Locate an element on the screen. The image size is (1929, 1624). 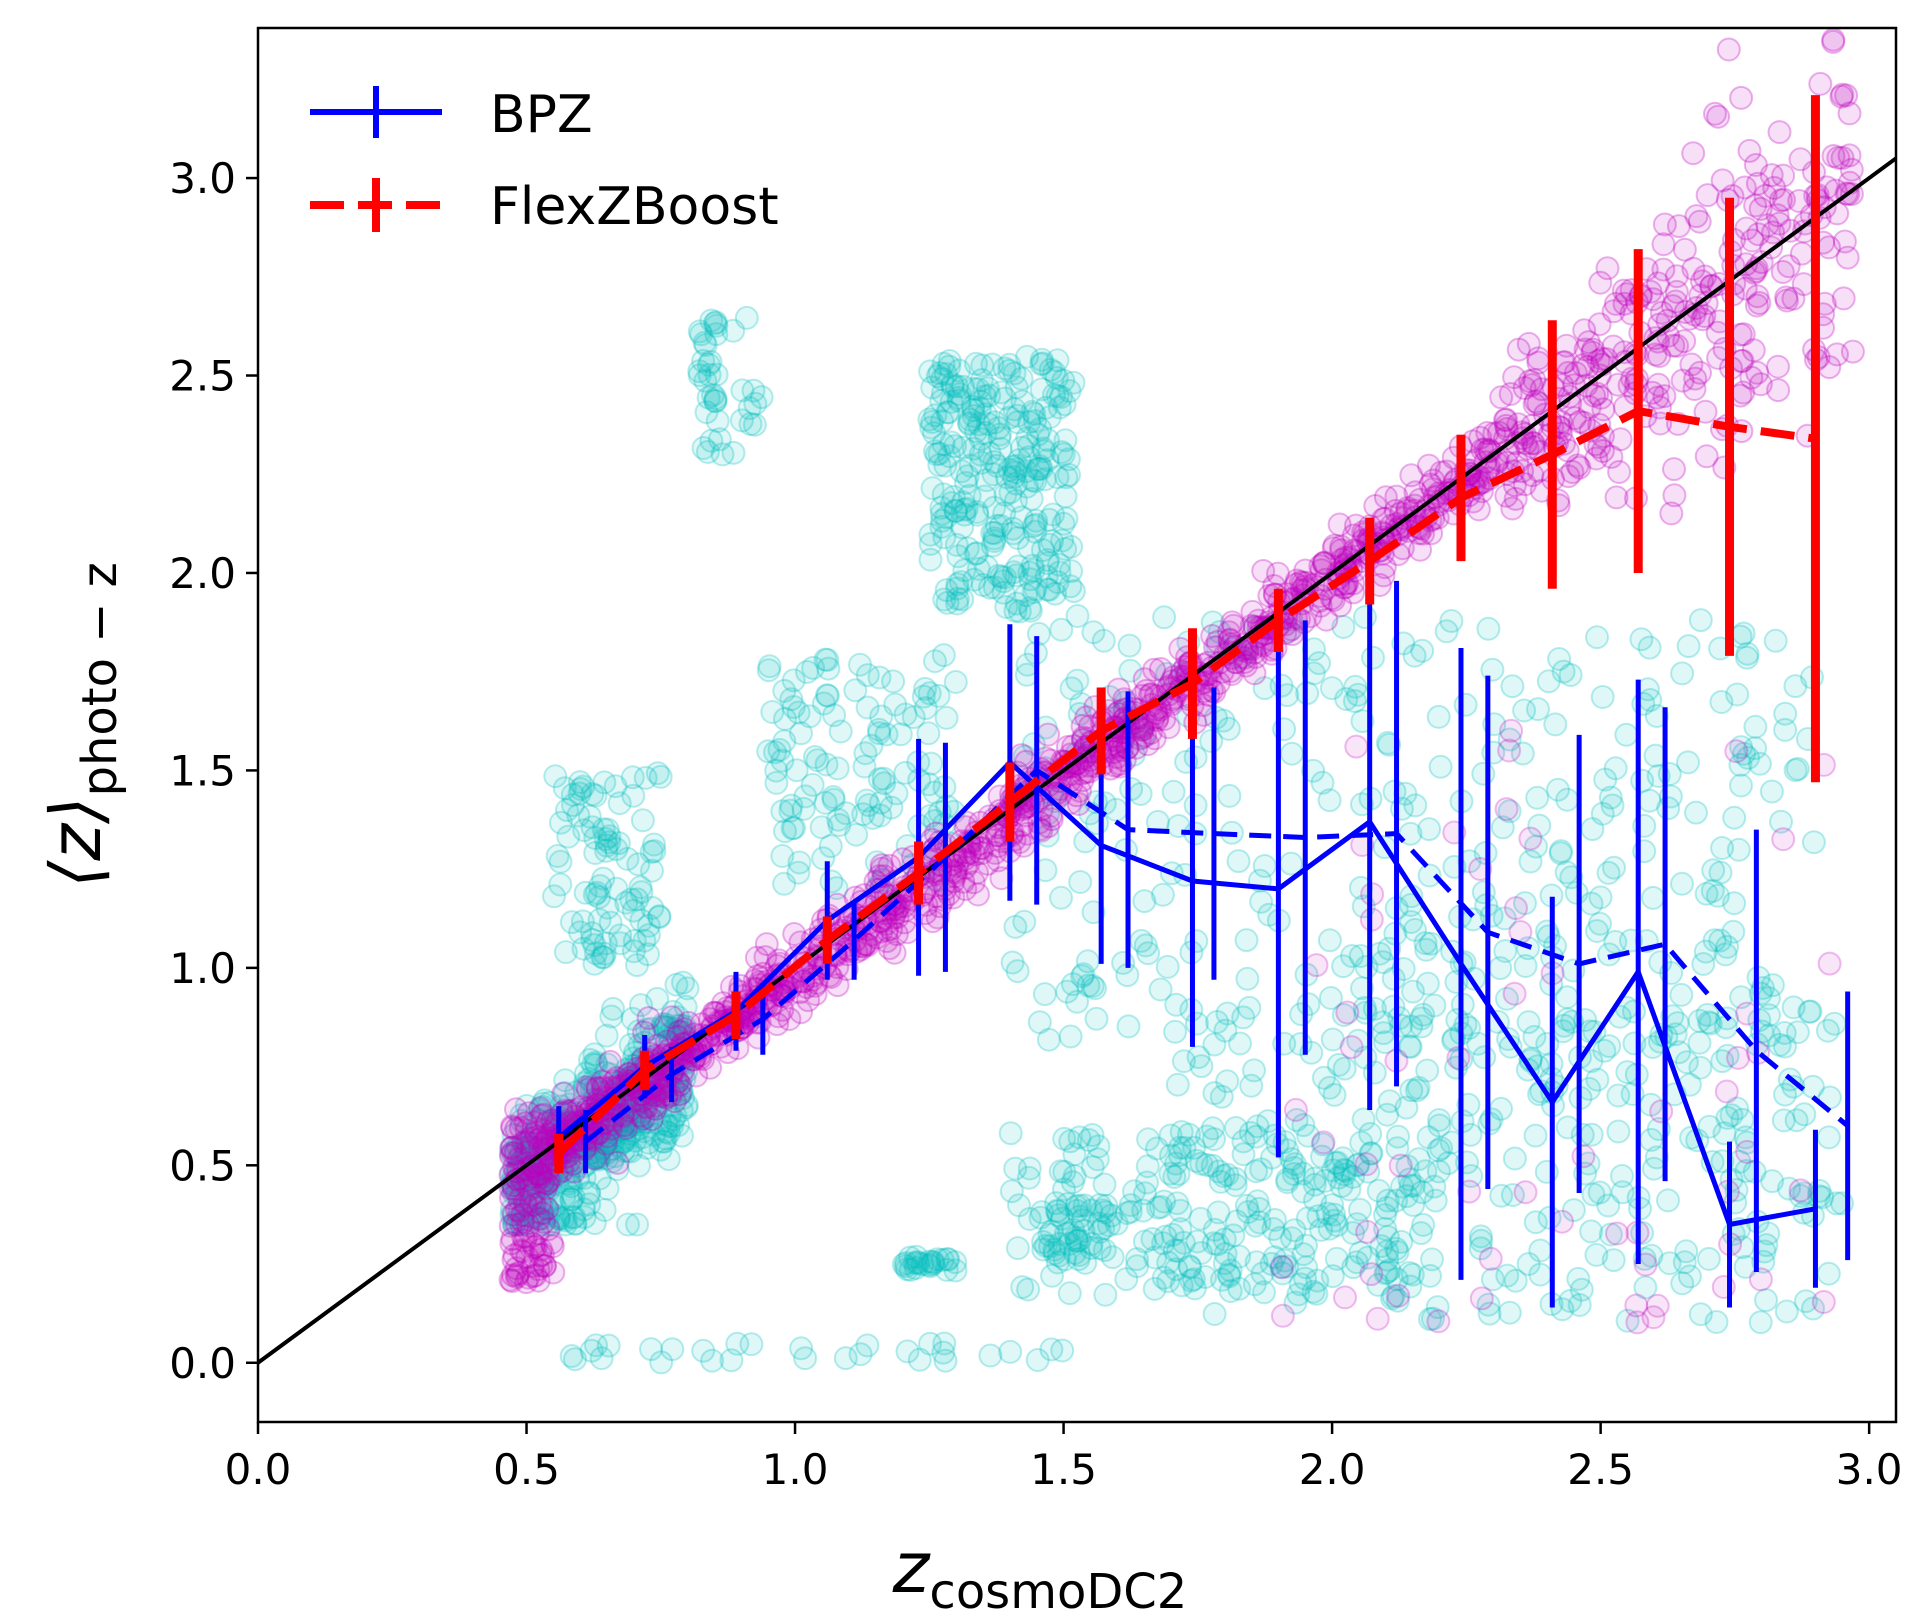
legend-label-bpz: BPZ is located at coordinates (541, 115).